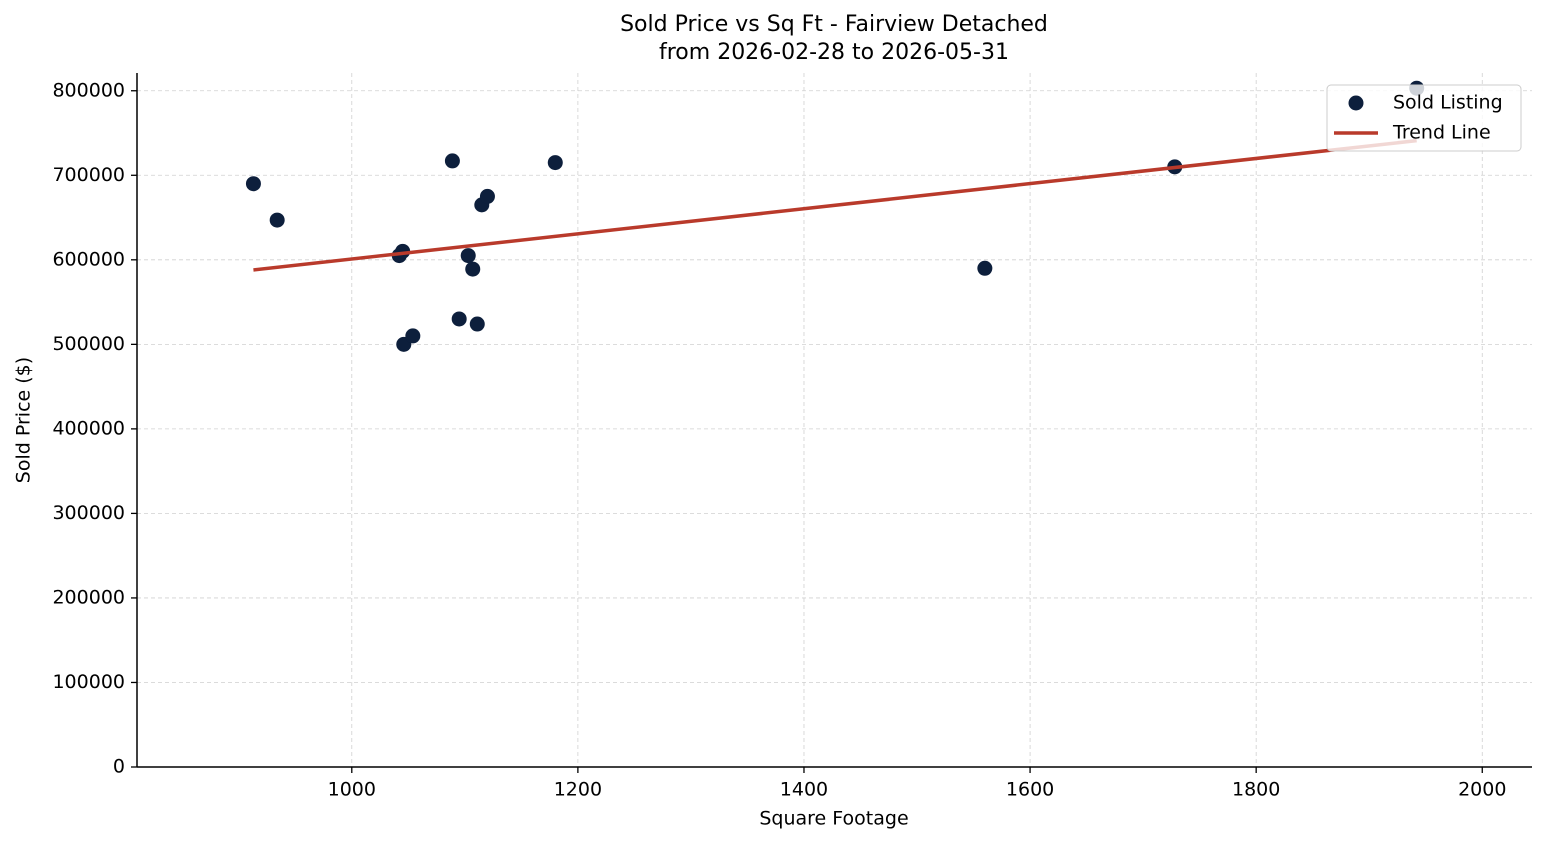  What do you see at coordinates (835, 205) in the screenshot?
I see `trend-line` at bounding box center [835, 205].